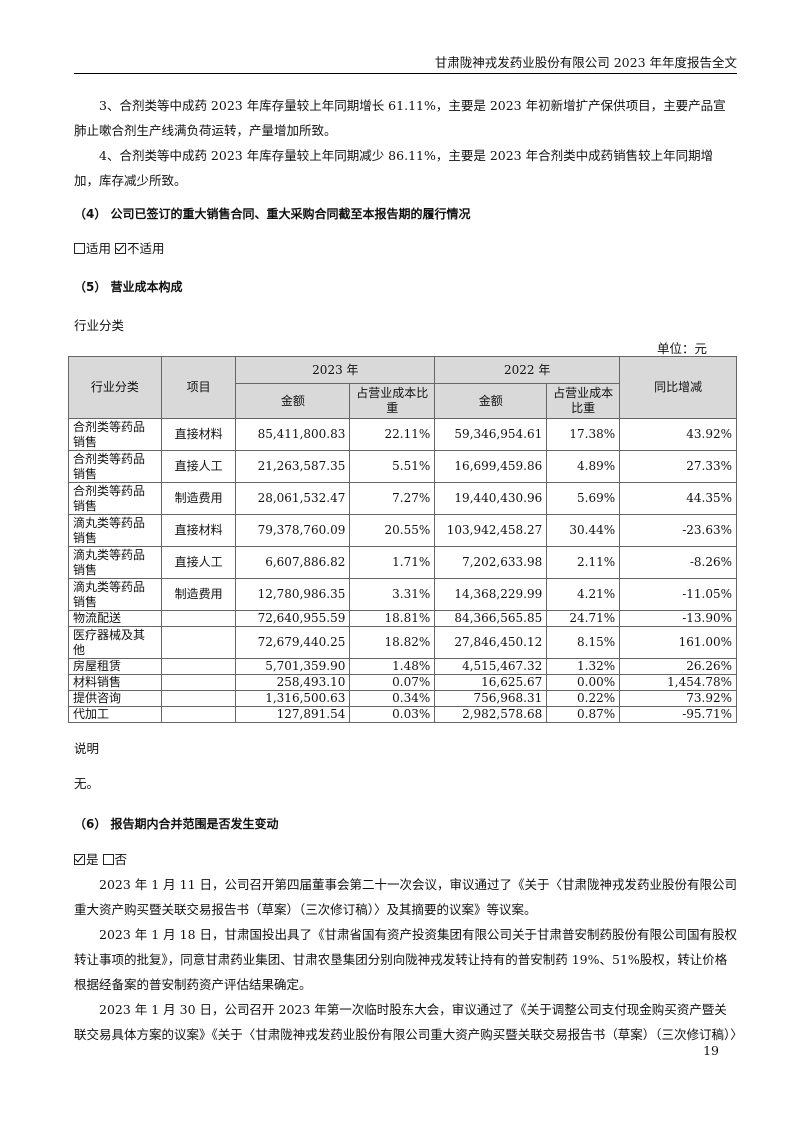 The width and height of the screenshot is (793, 1122). Describe the element at coordinates (293, 618) in the screenshot. I see `cell-amount-2023: 72,640,955.59` at that location.